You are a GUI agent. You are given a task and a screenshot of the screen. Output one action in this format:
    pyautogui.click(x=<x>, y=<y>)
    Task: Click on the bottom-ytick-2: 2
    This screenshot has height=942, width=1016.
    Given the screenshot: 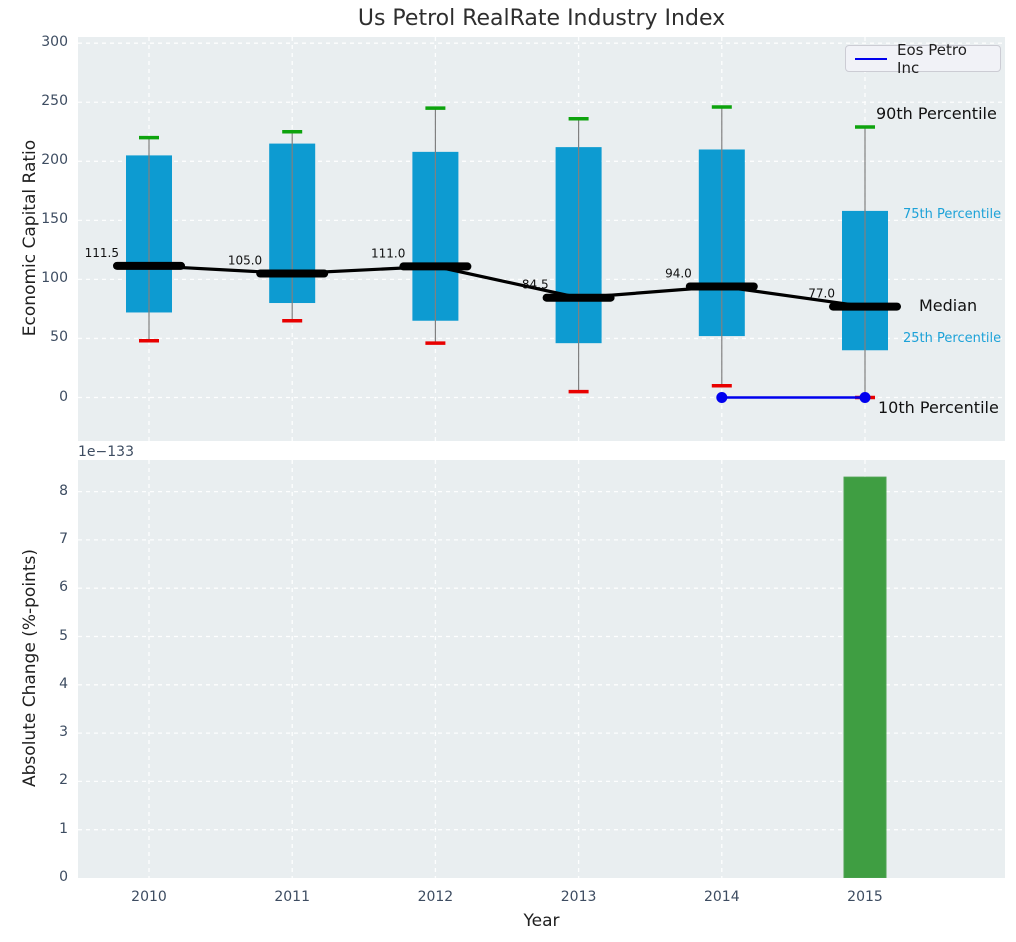 What is the action you would take?
    pyautogui.click(x=63, y=780)
    